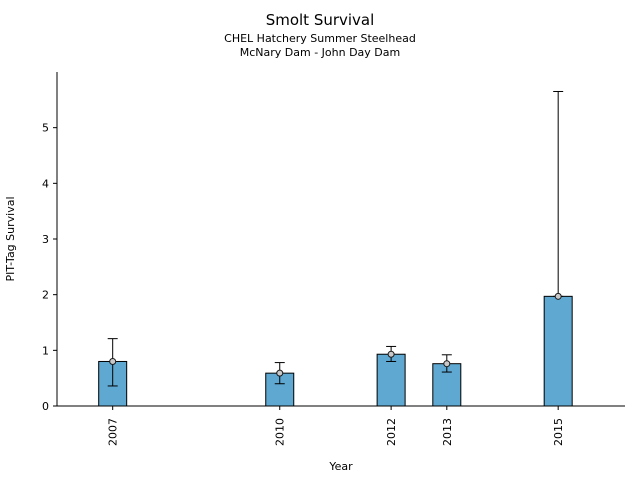 This screenshot has width=640, height=480. Describe the element at coordinates (45, 128) in the screenshot. I see `y-tick-label-5: 5` at that location.